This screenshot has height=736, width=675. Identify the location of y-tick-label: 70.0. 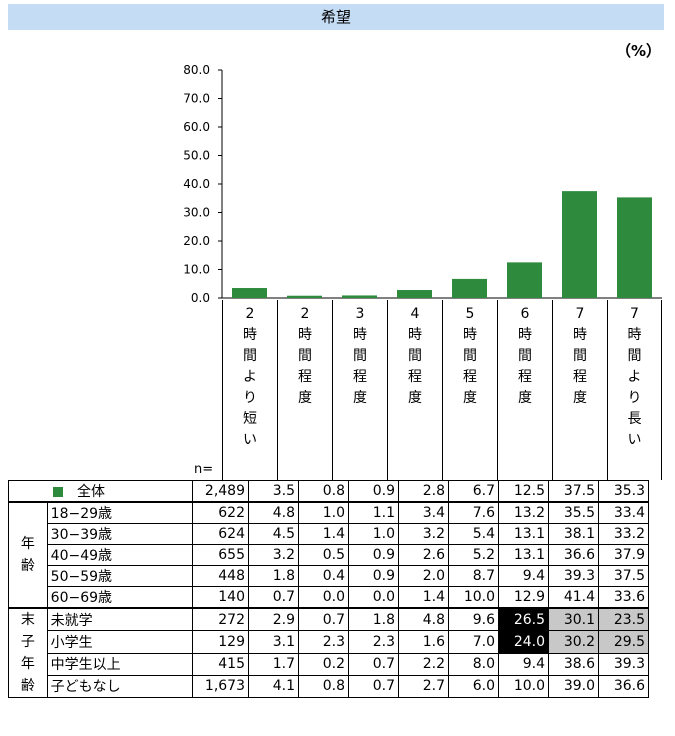
(196, 99).